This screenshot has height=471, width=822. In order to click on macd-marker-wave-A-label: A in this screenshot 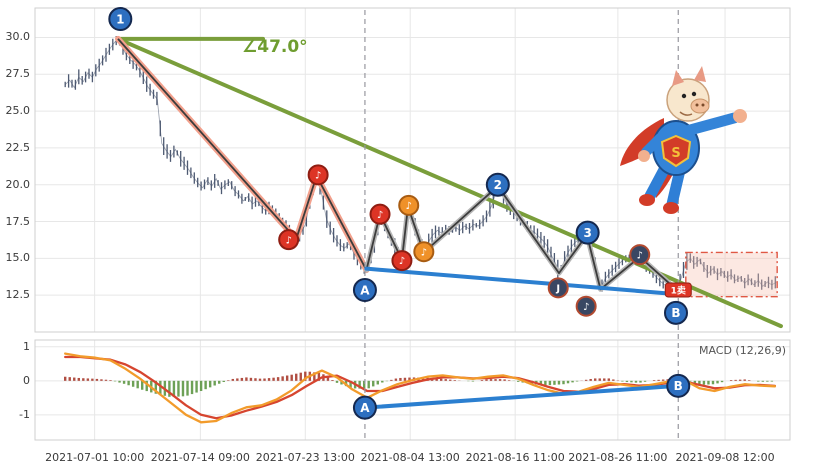, I will do `click(365, 408)`.